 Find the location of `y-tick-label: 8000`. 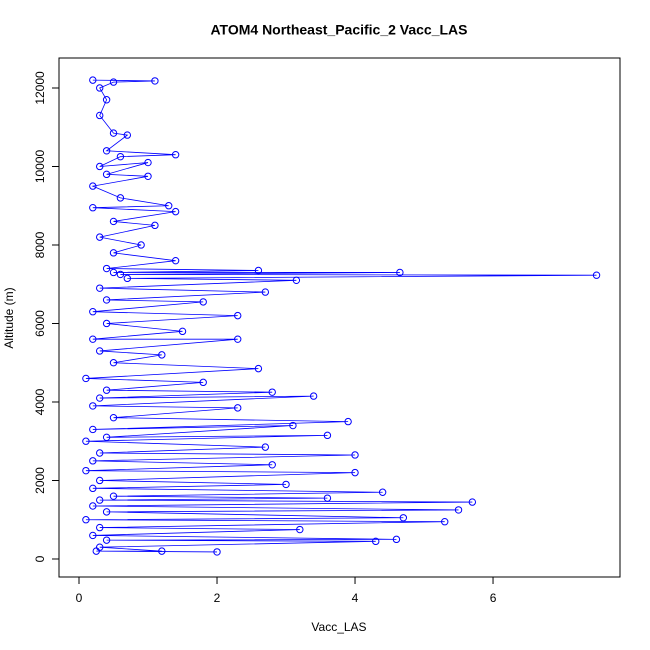

y-tick-label: 8000 is located at coordinates (40, 244).